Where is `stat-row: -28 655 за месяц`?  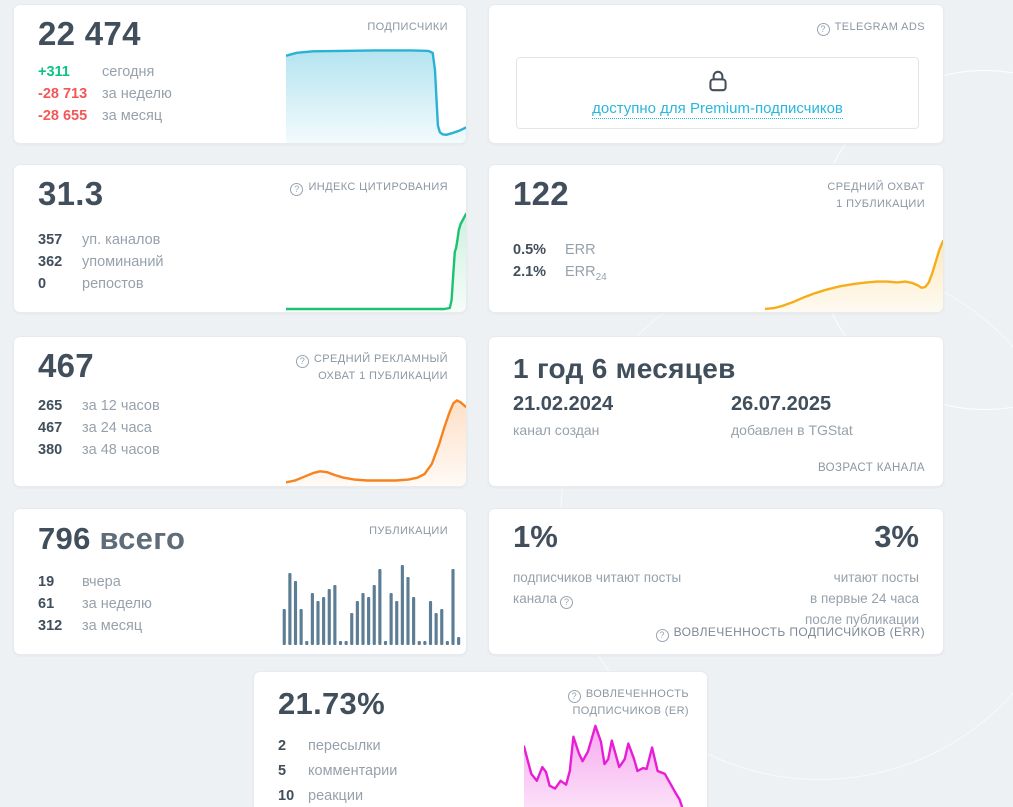 stat-row: -28 655 за месяц is located at coordinates (105, 116).